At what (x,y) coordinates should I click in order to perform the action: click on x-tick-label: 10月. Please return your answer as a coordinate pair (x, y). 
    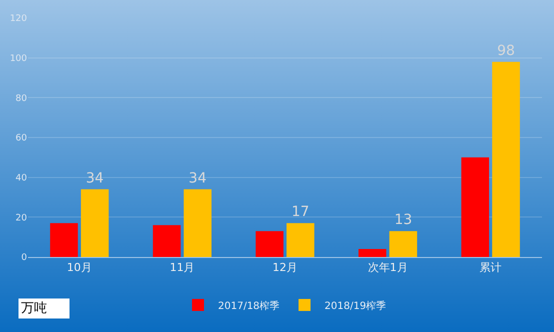
    Looking at the image, I should click on (79, 267).